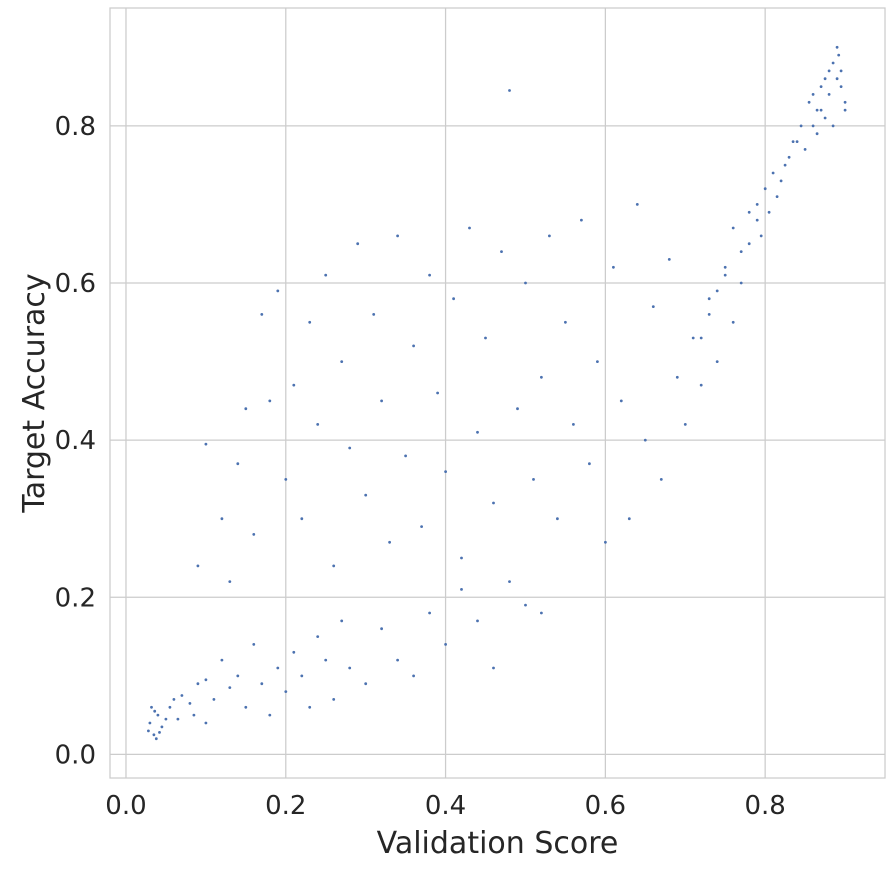 This screenshot has width=895, height=870. I want to click on x-tick-label: 0.2, so click(285, 806).